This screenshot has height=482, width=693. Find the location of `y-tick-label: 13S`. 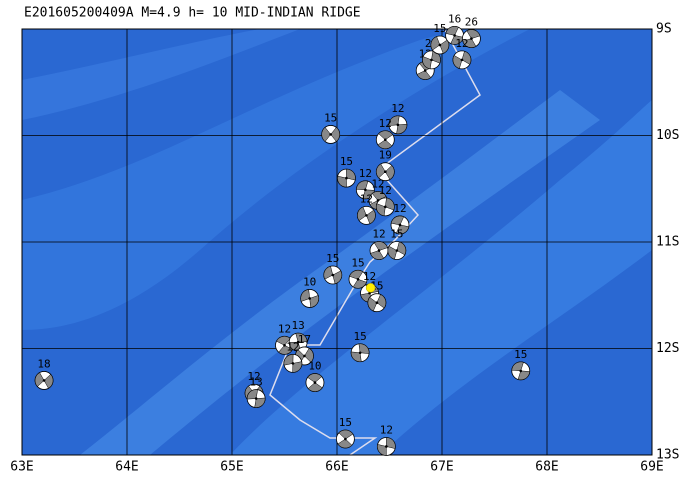

y-tick-label: 13S is located at coordinates (667, 455).